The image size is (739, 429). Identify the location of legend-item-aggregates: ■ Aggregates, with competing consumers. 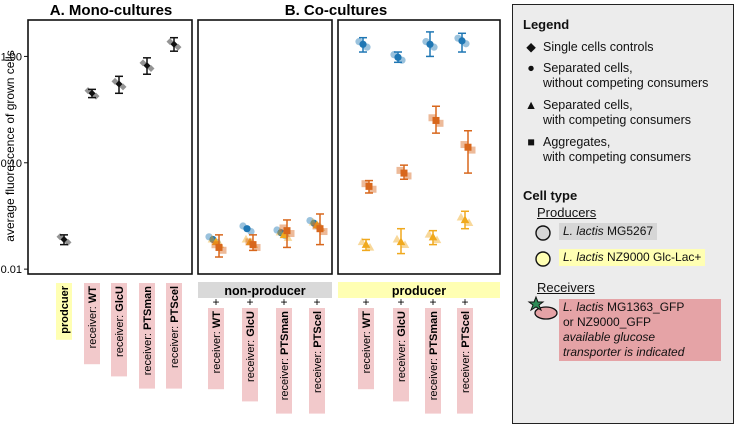
(607, 150).